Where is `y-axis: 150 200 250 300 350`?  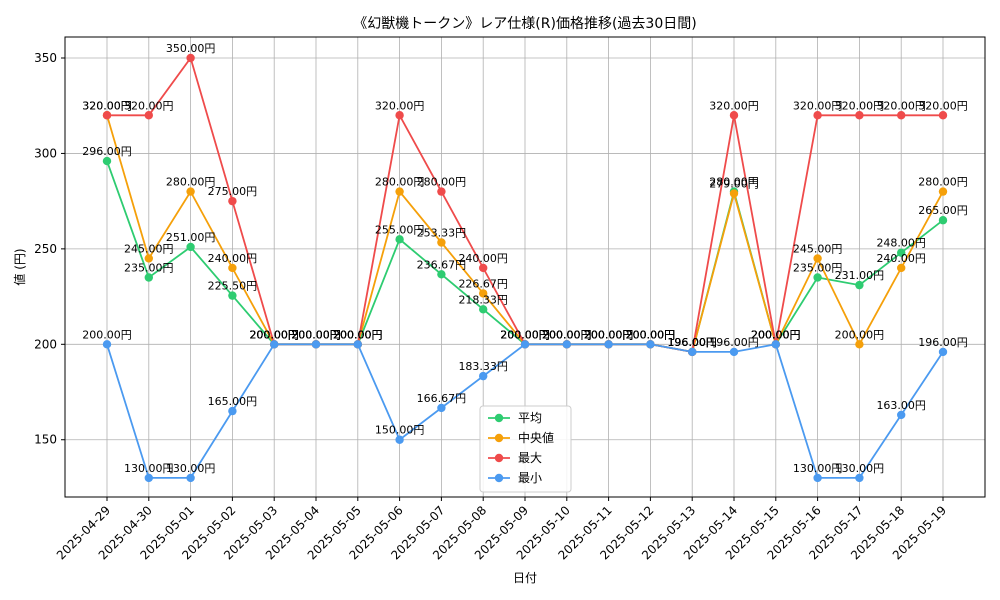
y-axis: 150 200 250 300 350 is located at coordinates (49, 249).